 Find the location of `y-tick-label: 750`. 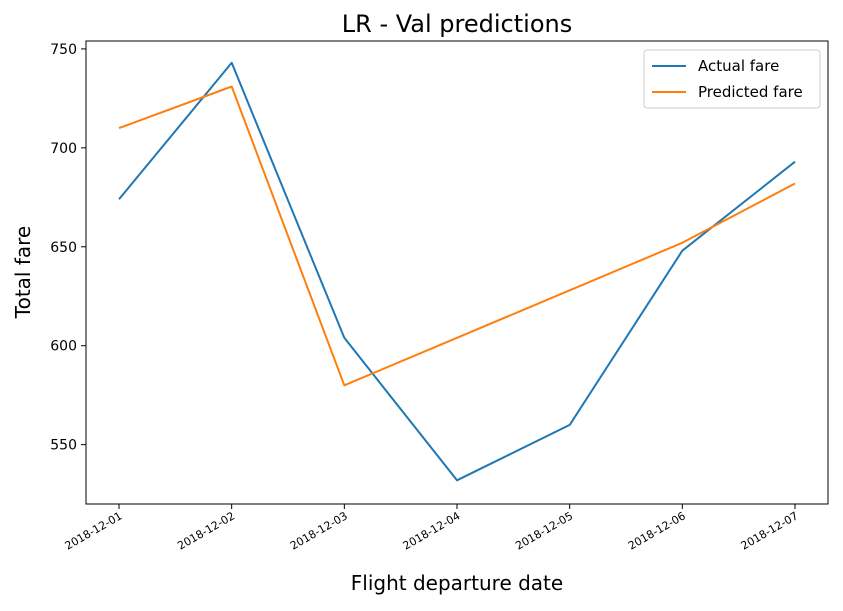

y-tick-label: 750 is located at coordinates (63, 50).